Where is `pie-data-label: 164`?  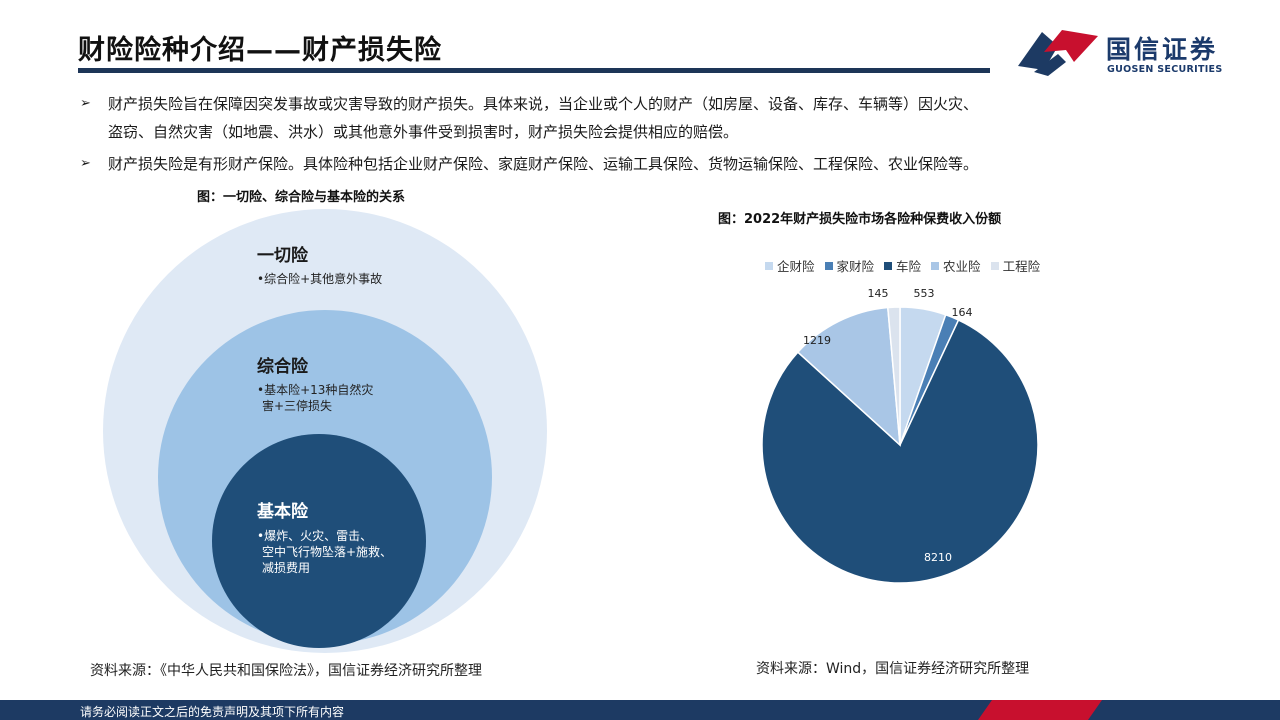
pie-data-label: 164 is located at coordinates (962, 312).